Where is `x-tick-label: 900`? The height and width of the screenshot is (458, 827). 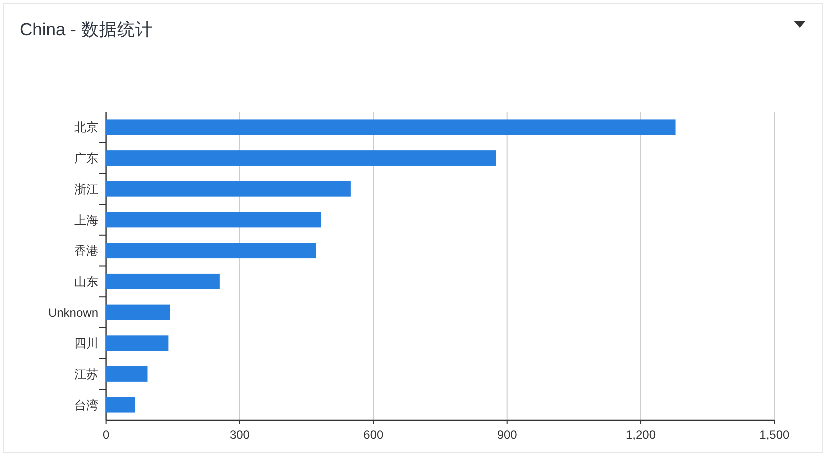 x-tick-label: 900 is located at coordinates (507, 435).